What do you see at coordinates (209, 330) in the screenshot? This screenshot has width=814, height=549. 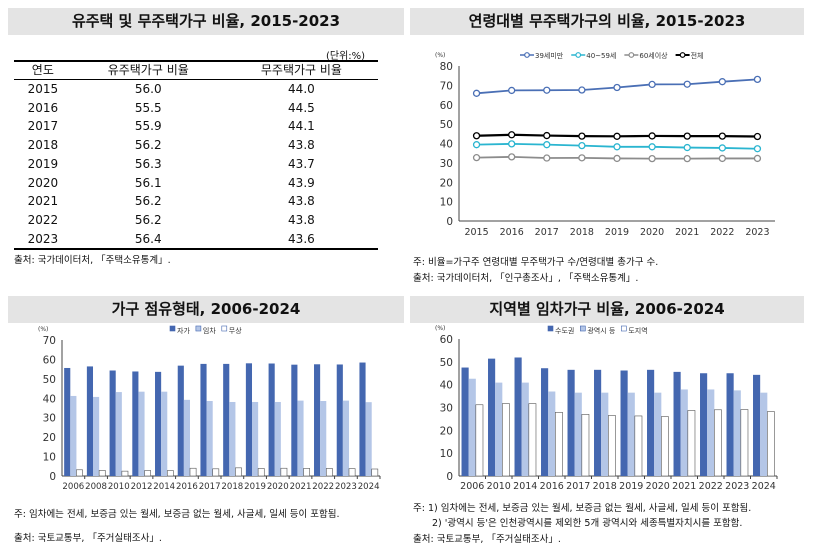 I see `legend-label: 임차` at bounding box center [209, 330].